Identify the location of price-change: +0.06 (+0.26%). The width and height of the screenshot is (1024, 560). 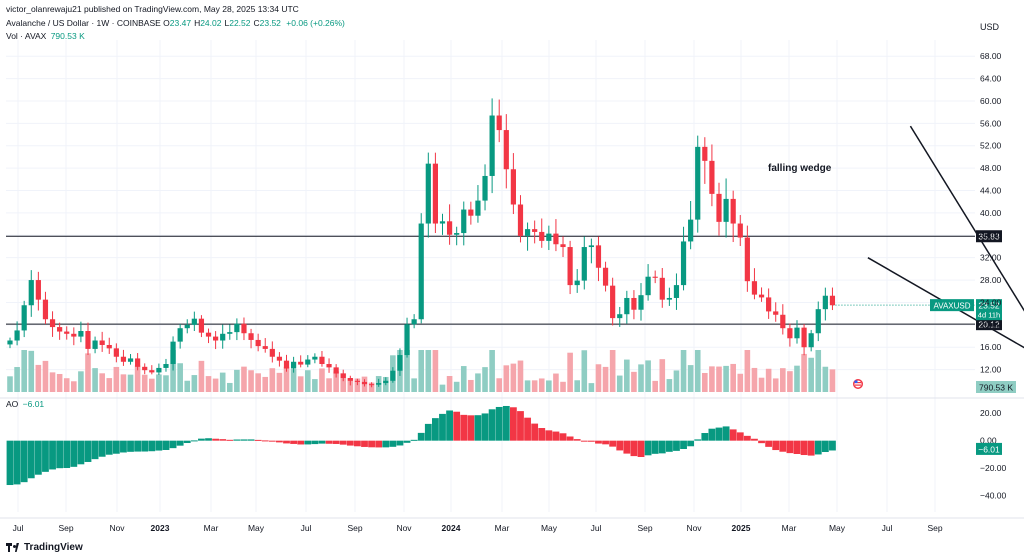
(315, 23).